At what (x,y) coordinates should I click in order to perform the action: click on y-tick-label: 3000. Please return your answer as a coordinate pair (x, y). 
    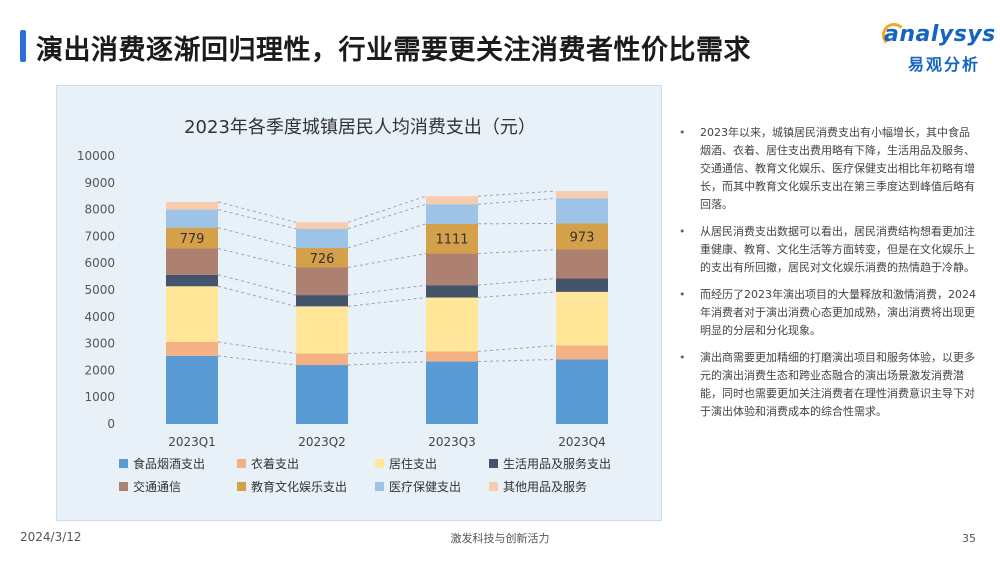
    Looking at the image, I should click on (99, 344).